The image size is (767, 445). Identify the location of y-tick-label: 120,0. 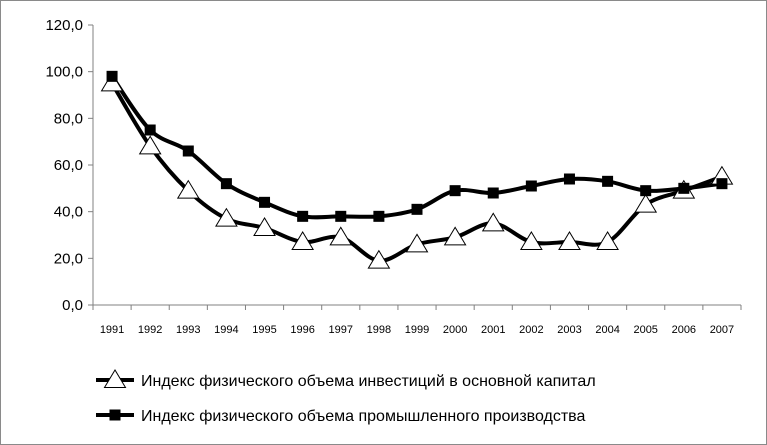
(64, 25).